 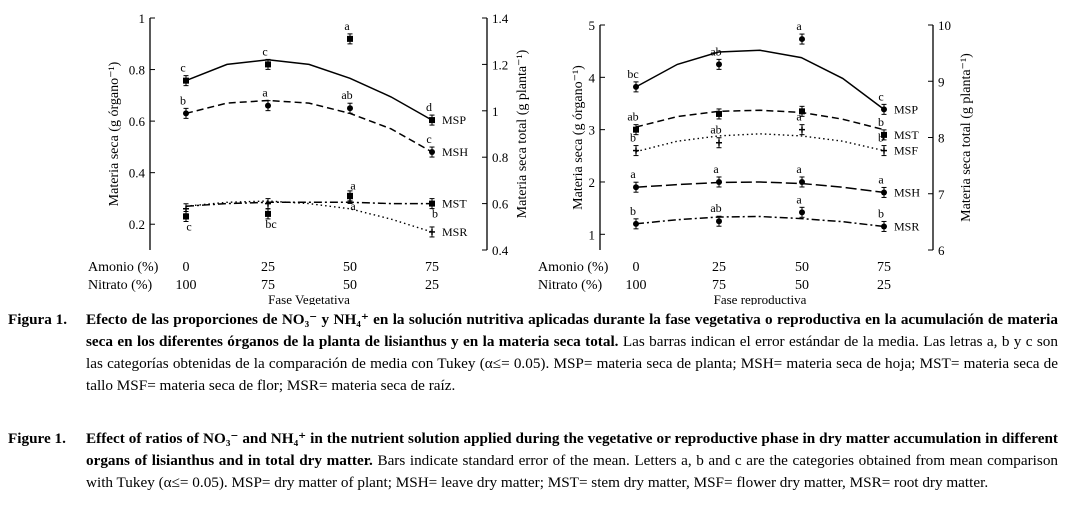 I want to click on p1-right-tick-label: 1.4, so click(x=500, y=18).